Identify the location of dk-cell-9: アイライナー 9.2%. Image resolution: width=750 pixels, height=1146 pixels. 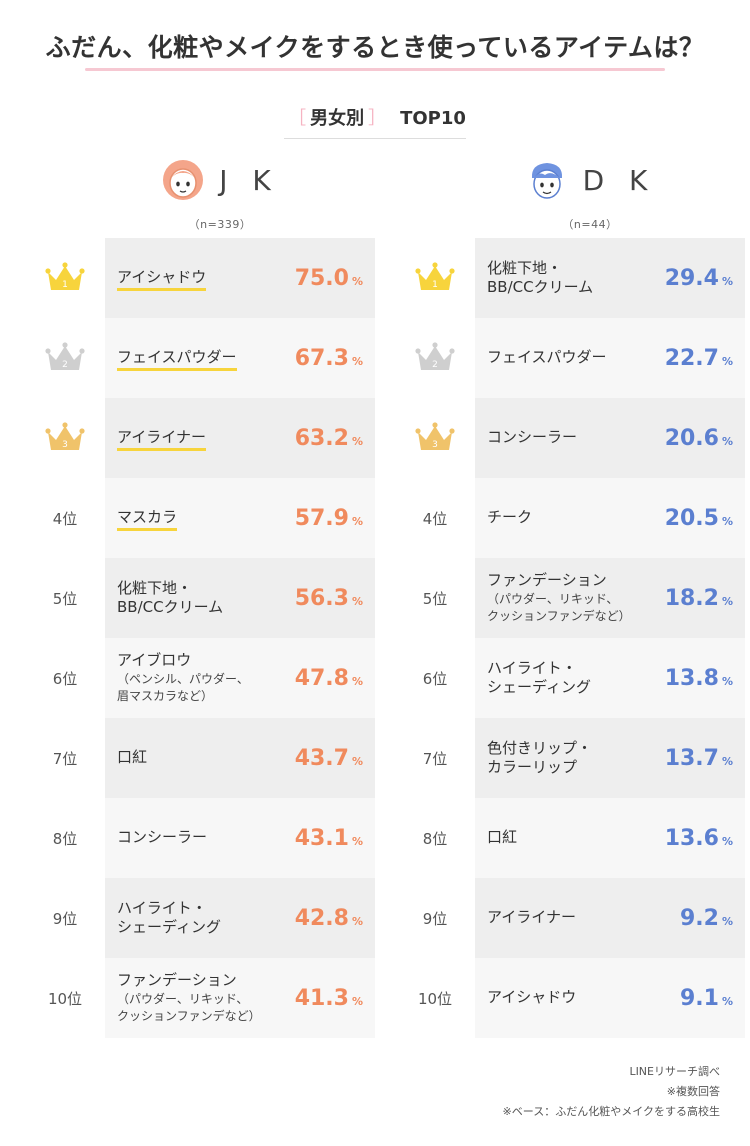
(610, 918).